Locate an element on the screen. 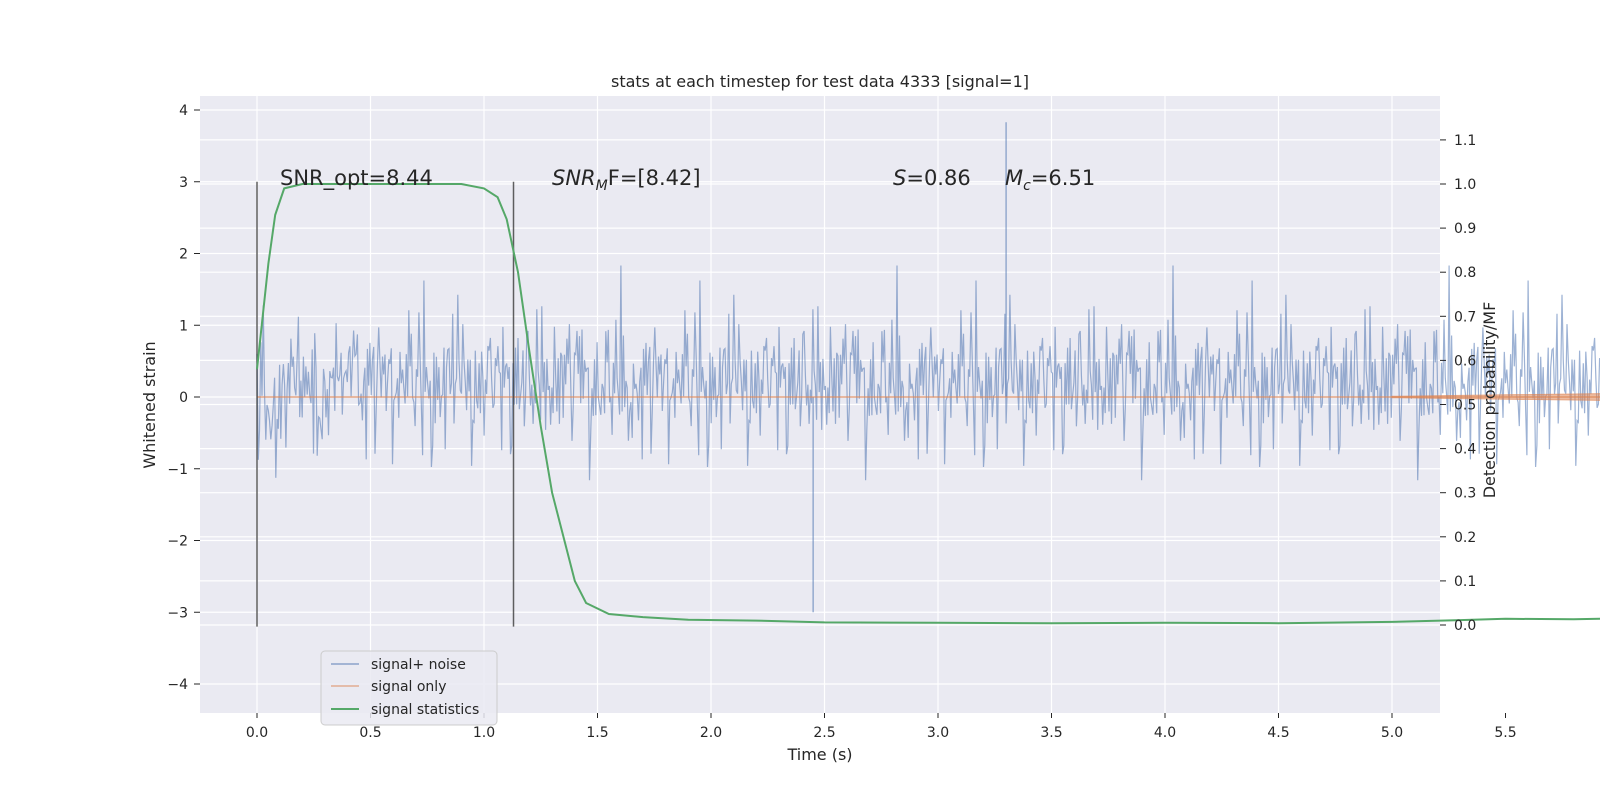 This screenshot has width=1600, height=804. x-tick-label: 0.5 is located at coordinates (370, 733).